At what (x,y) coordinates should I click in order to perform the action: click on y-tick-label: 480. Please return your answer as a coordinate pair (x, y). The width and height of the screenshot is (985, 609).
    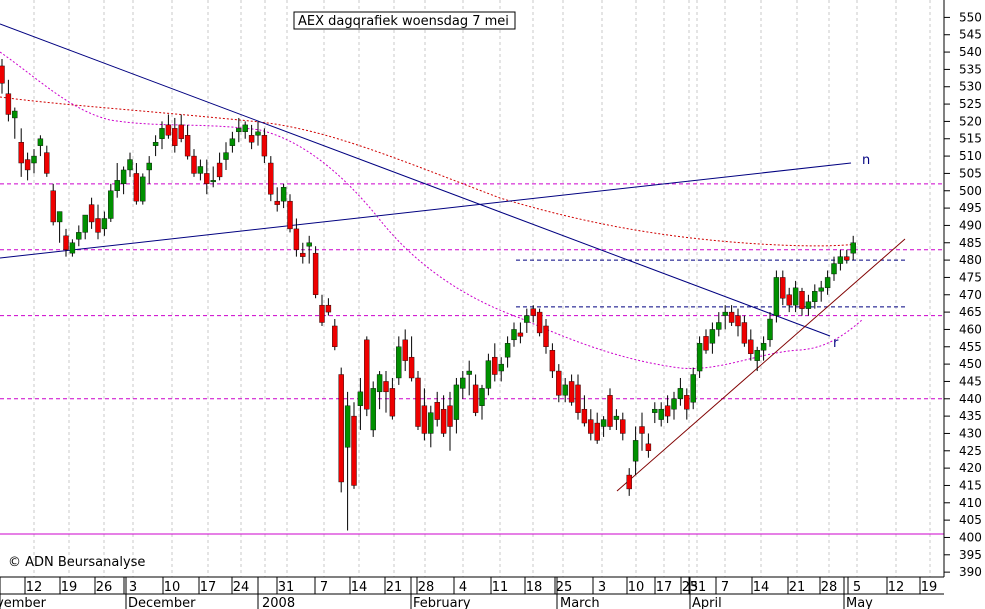
    Looking at the image, I should click on (970, 260).